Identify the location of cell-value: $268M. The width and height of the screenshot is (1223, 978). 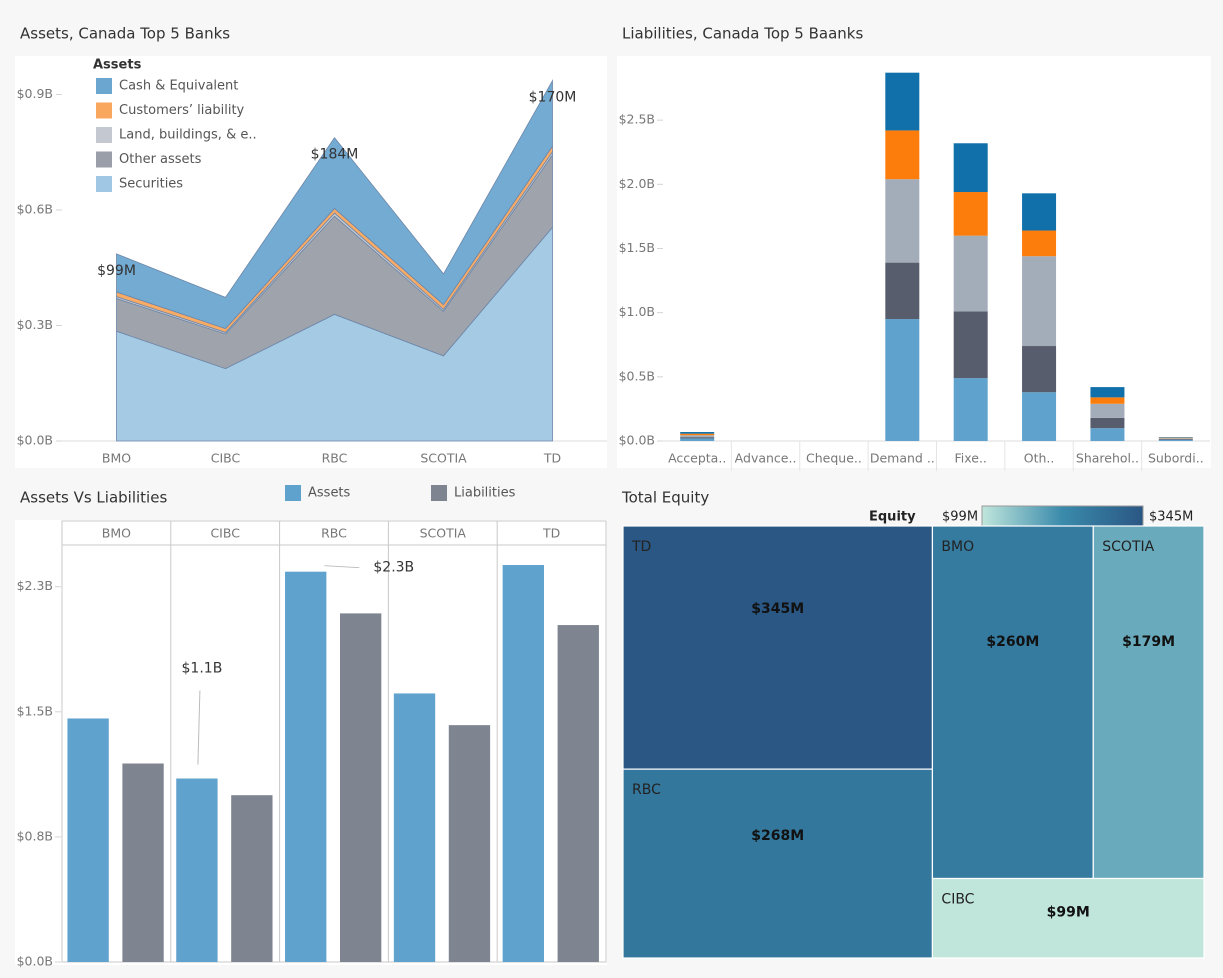
(777, 836).